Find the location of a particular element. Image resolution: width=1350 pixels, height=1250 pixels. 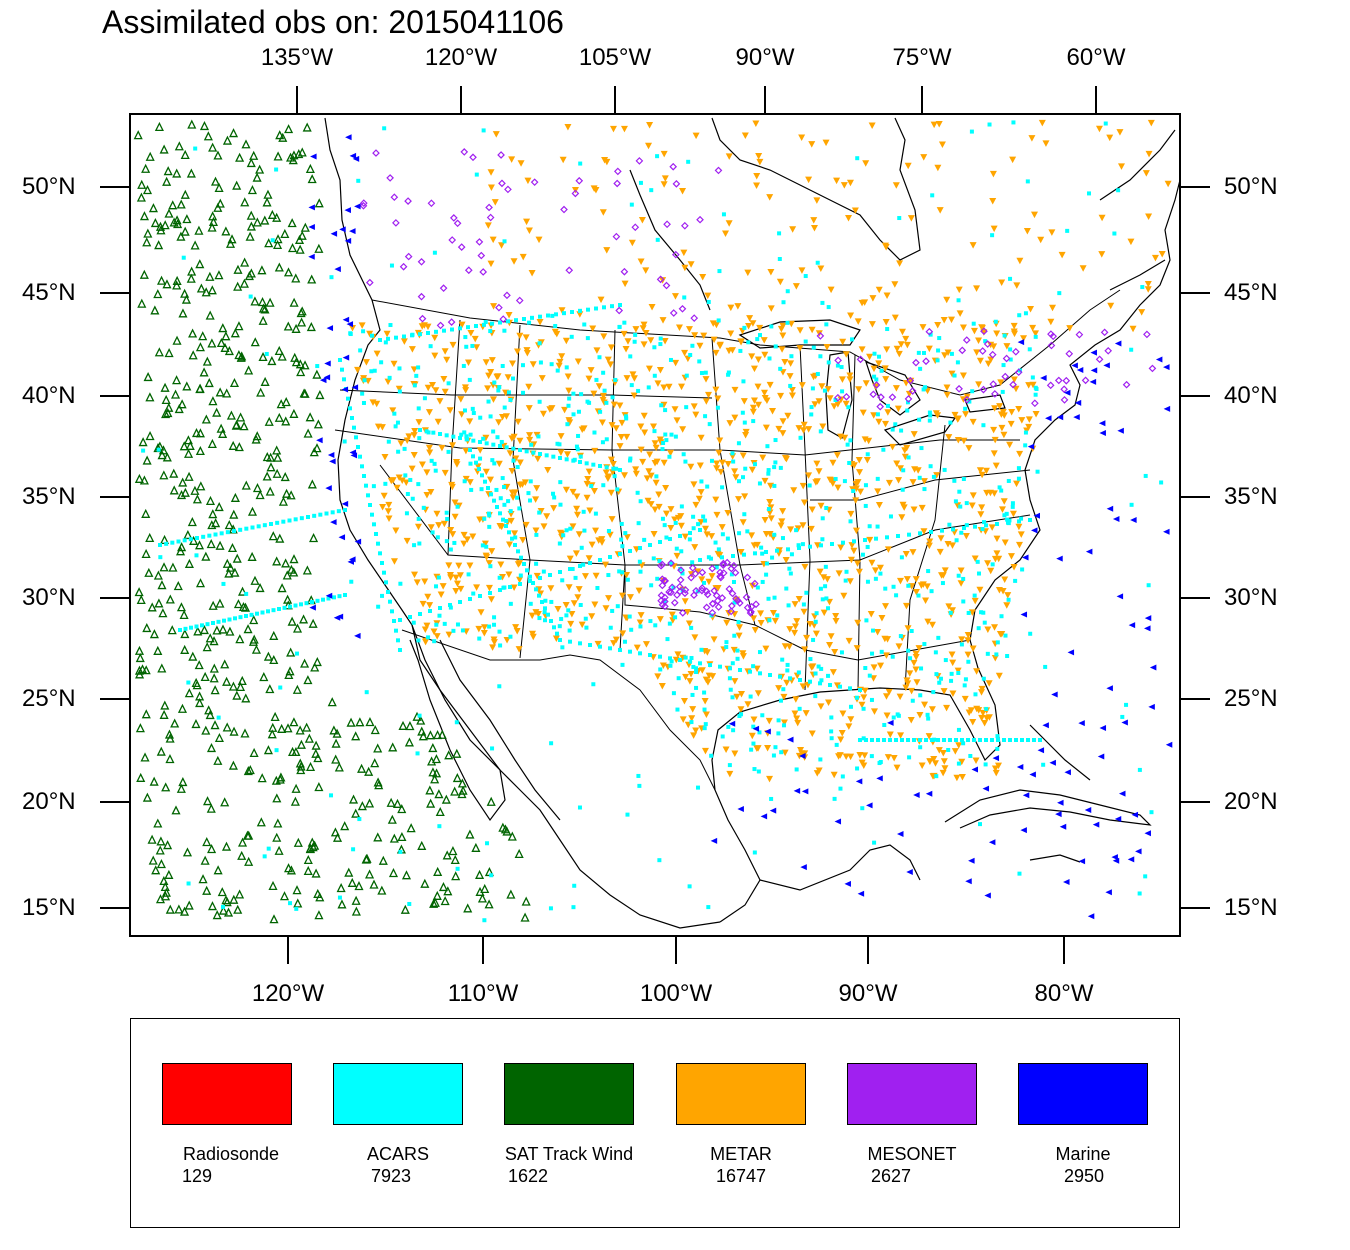

left-lat-label-45n: 45°N is located at coordinates (49, 292).